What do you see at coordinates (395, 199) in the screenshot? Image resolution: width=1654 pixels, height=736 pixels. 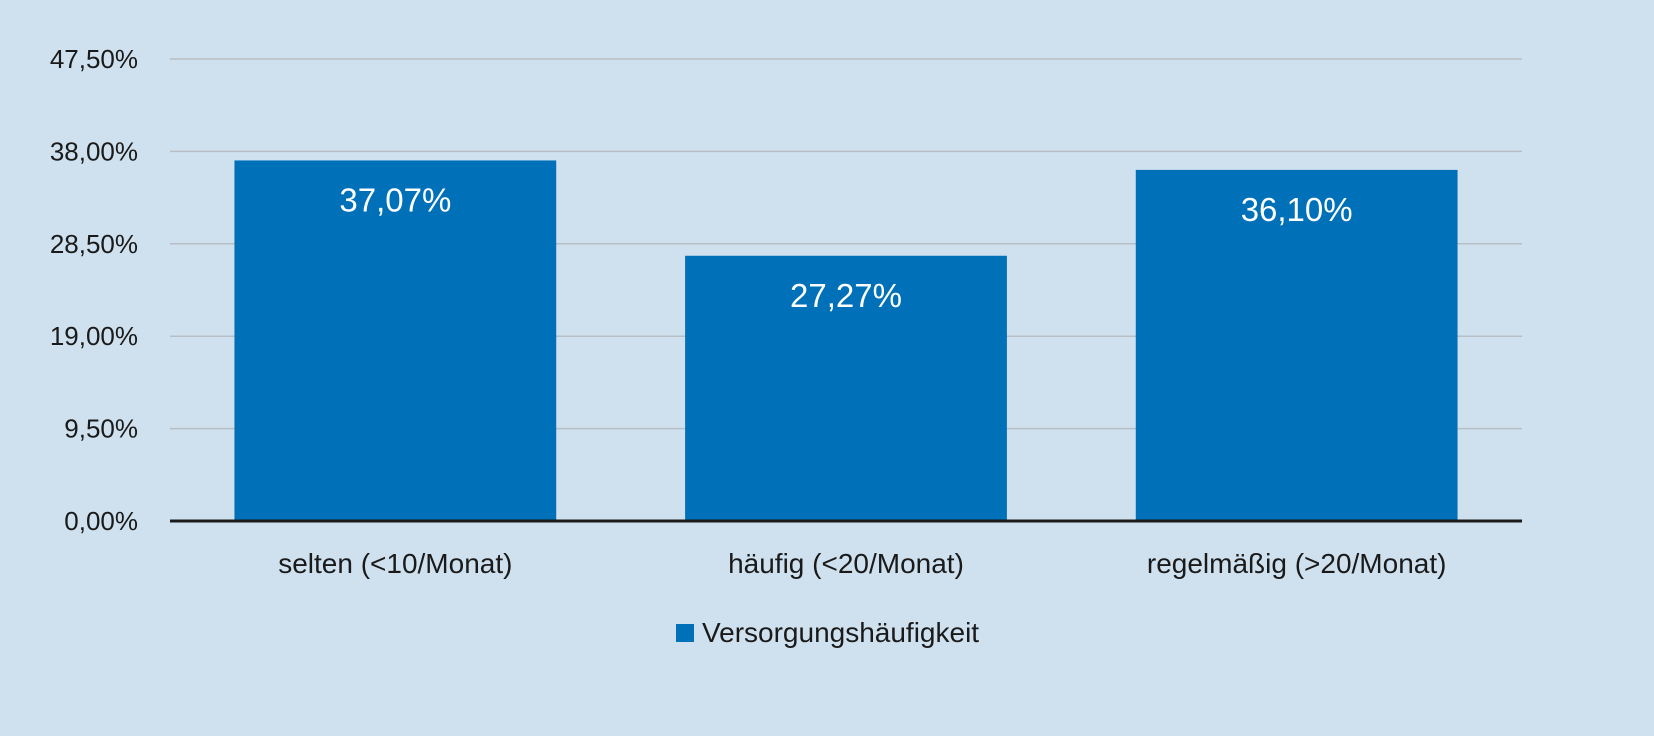 I see `data-label: 37,07%` at bounding box center [395, 199].